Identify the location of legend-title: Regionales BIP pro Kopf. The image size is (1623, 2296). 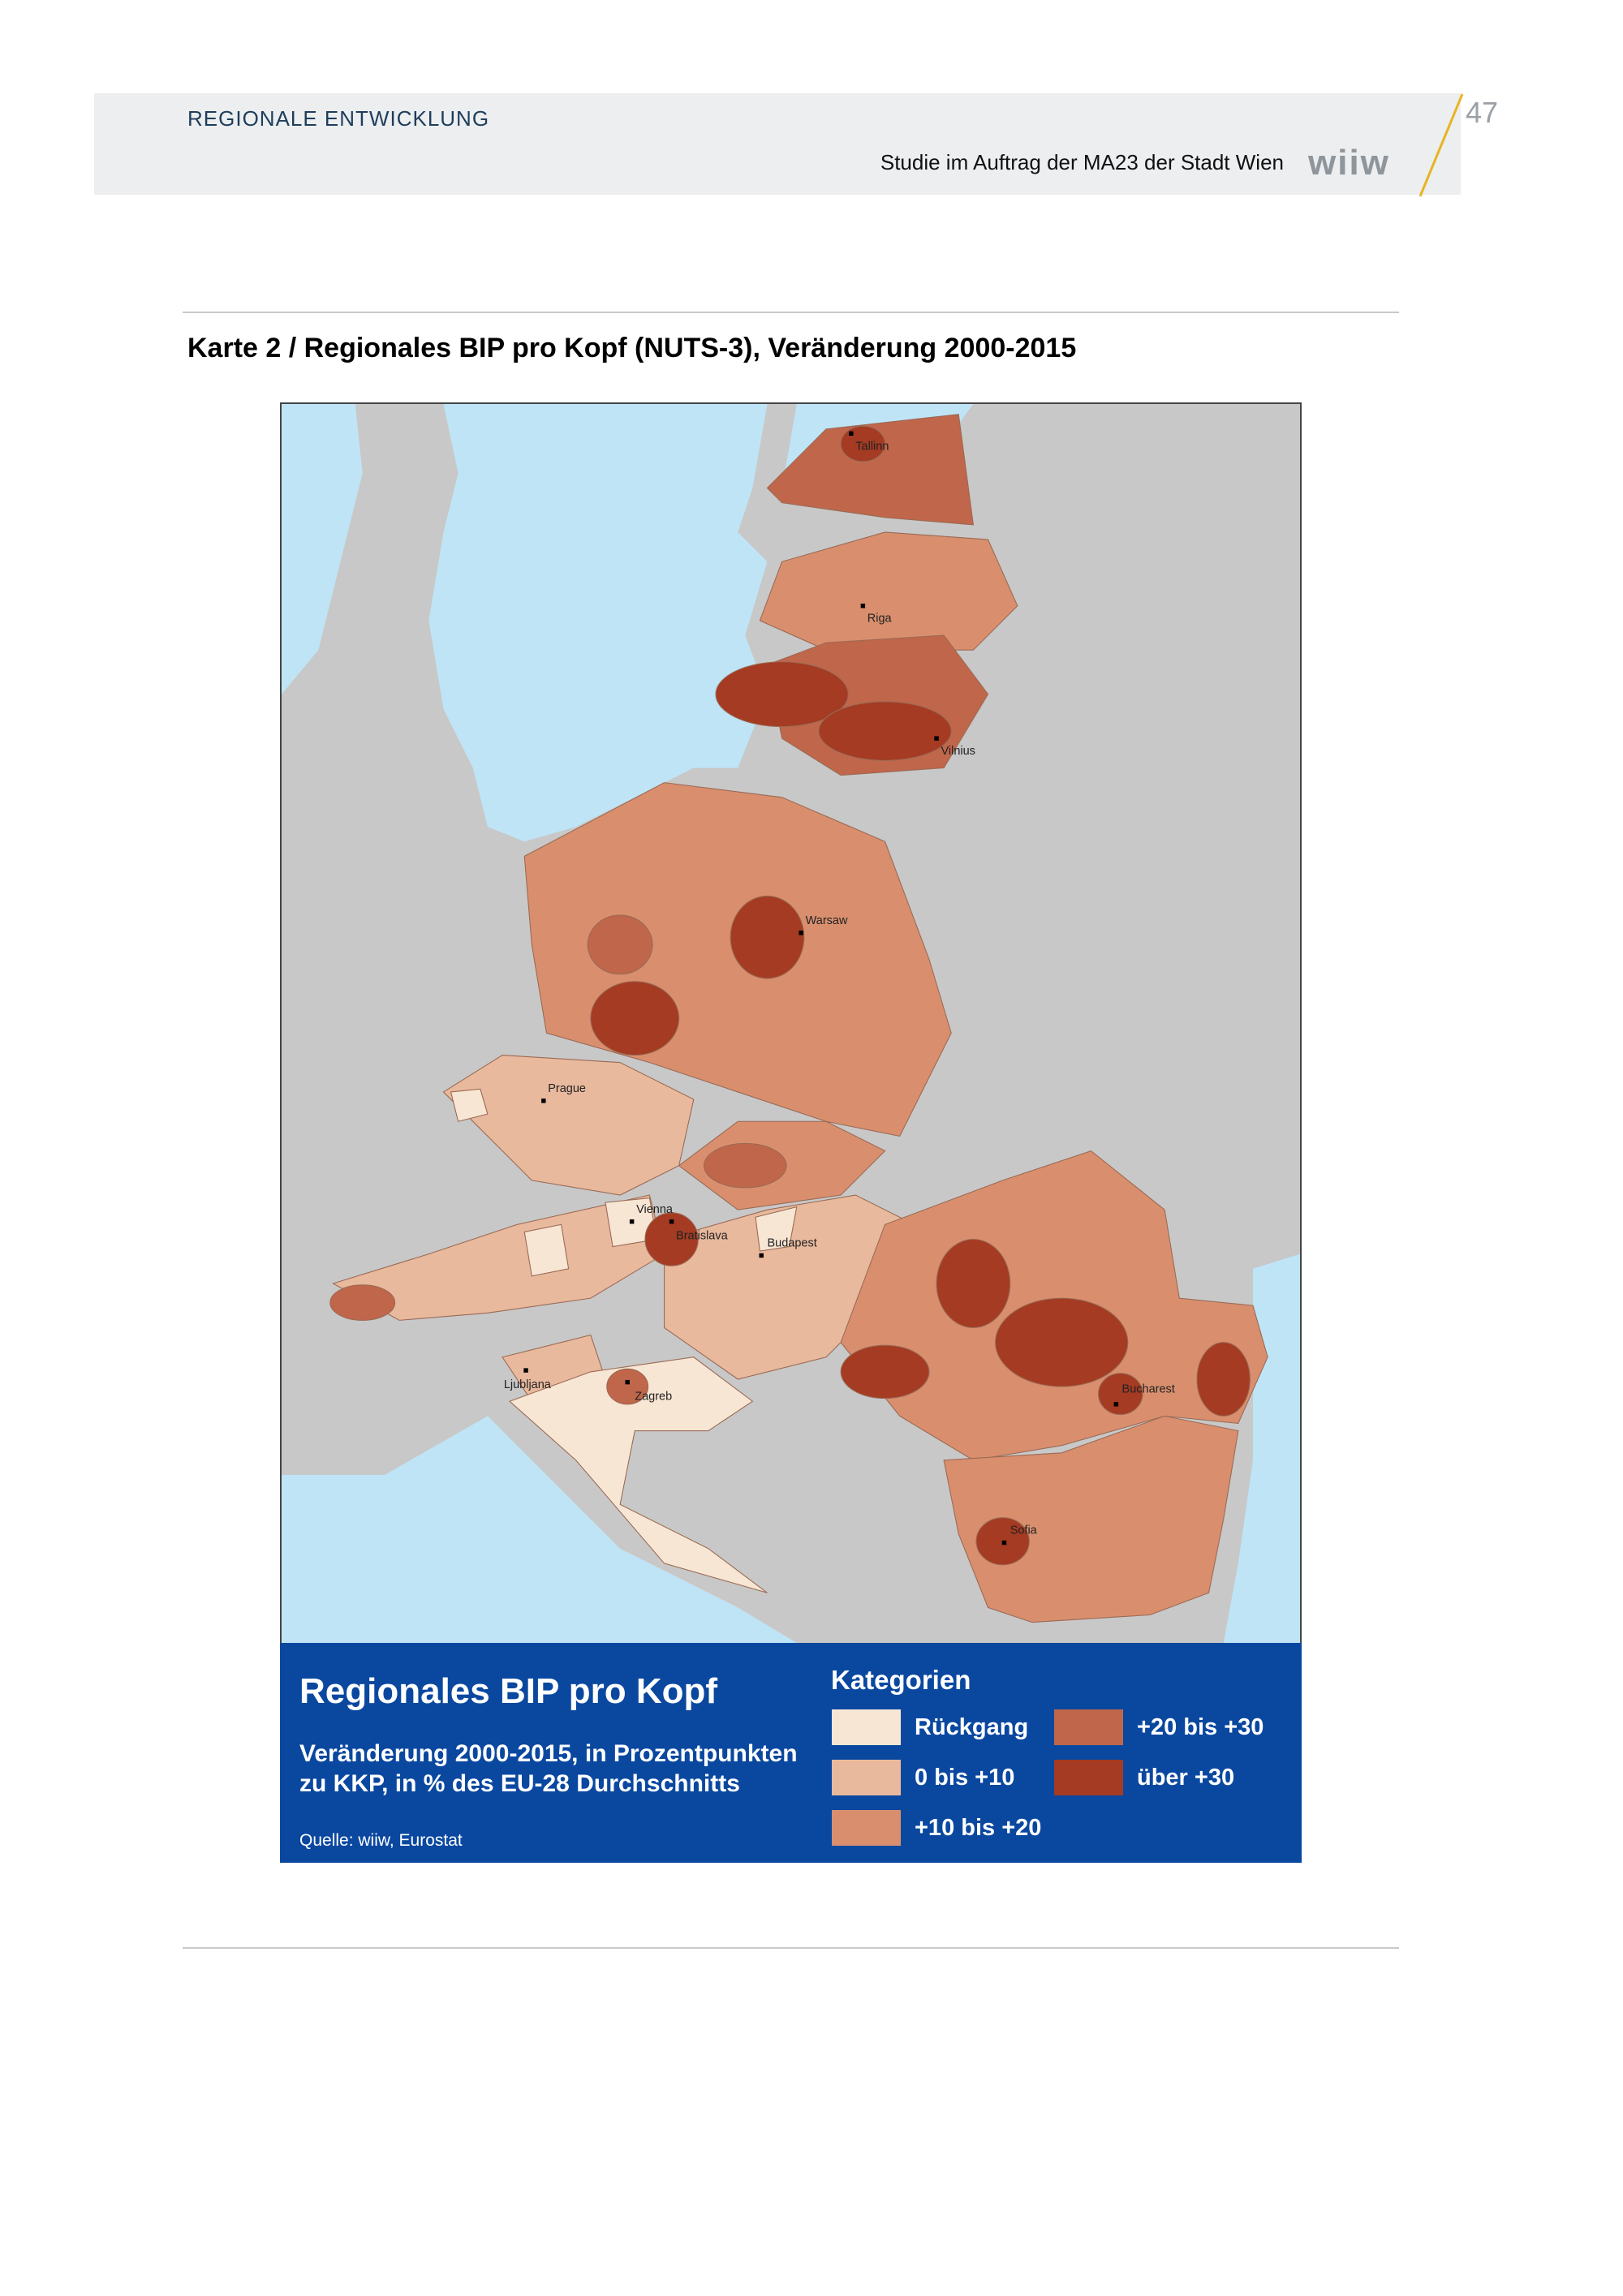
(508, 1691).